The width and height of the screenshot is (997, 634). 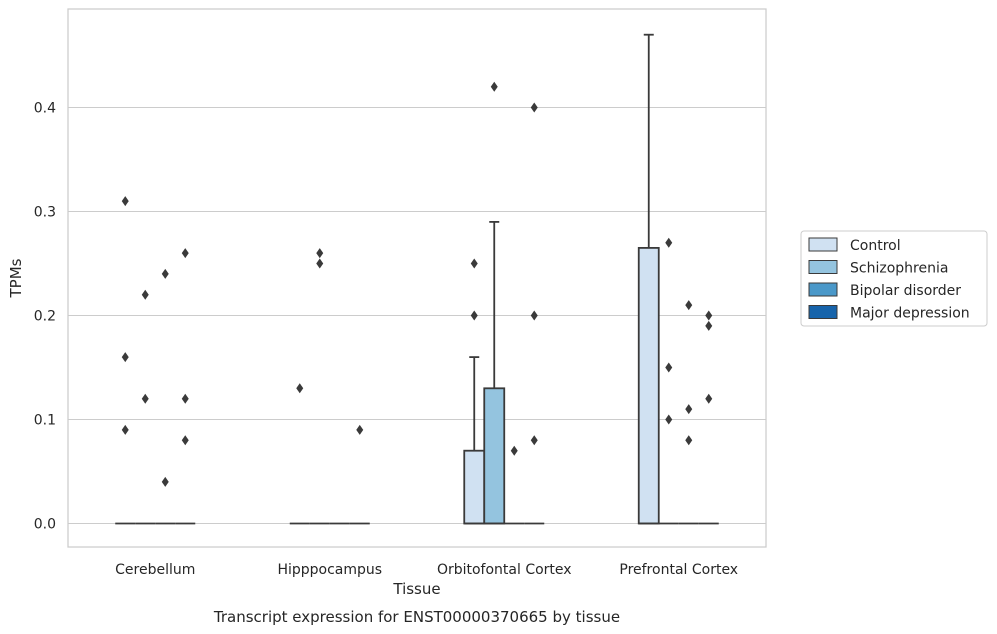 I want to click on x-tick-label: Hipppocampus, so click(x=329, y=570).